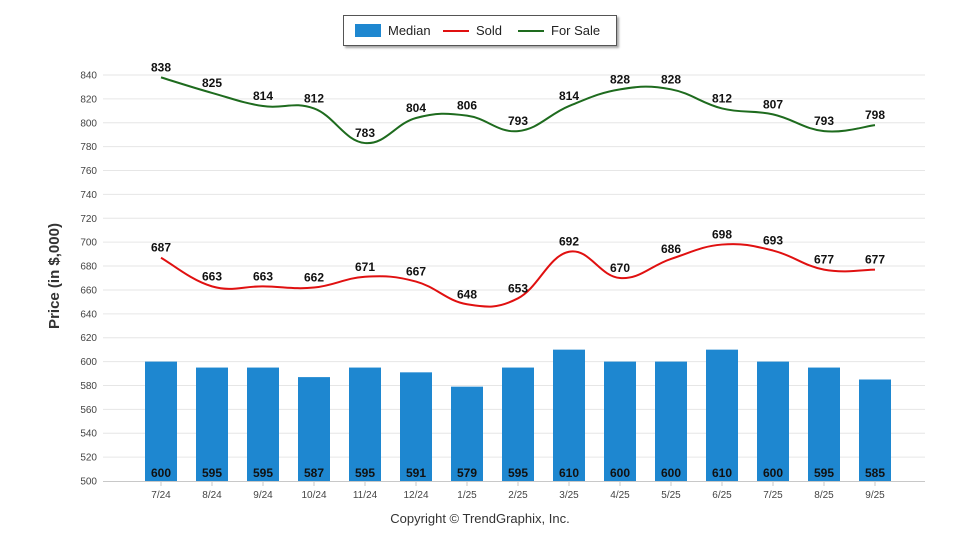 The width and height of the screenshot is (960, 555). I want to click on sold-point-label: 662, so click(314, 278).